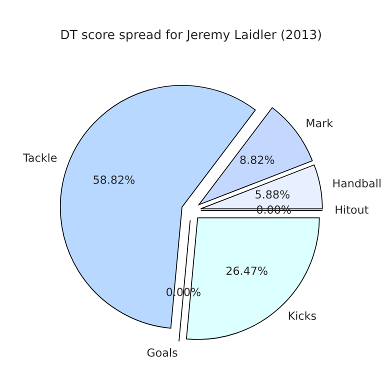 Image resolution: width=390 pixels, height=390 pixels. What do you see at coordinates (39, 157) in the screenshot?
I see `slice-label: Tackle` at bounding box center [39, 157].